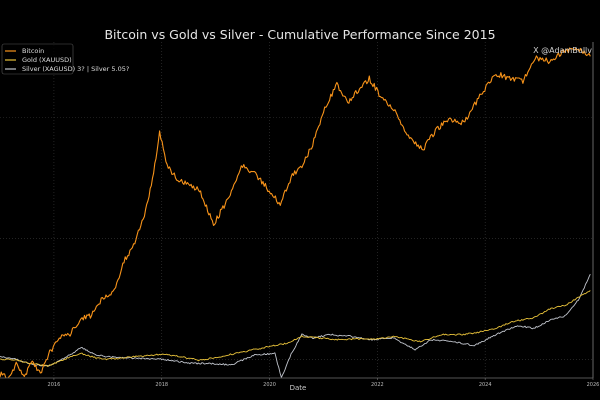 Image resolution: width=600 pixels, height=400 pixels. Describe the element at coordinates (54, 385) in the screenshot. I see `x-tick-label: 2016` at that location.